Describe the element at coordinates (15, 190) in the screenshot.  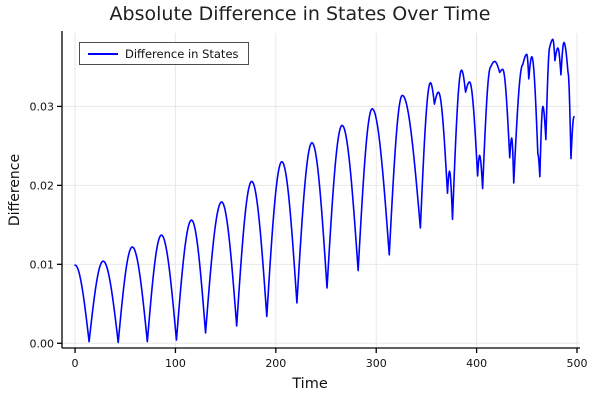
I see `y-axis-label: Difference` at that location.